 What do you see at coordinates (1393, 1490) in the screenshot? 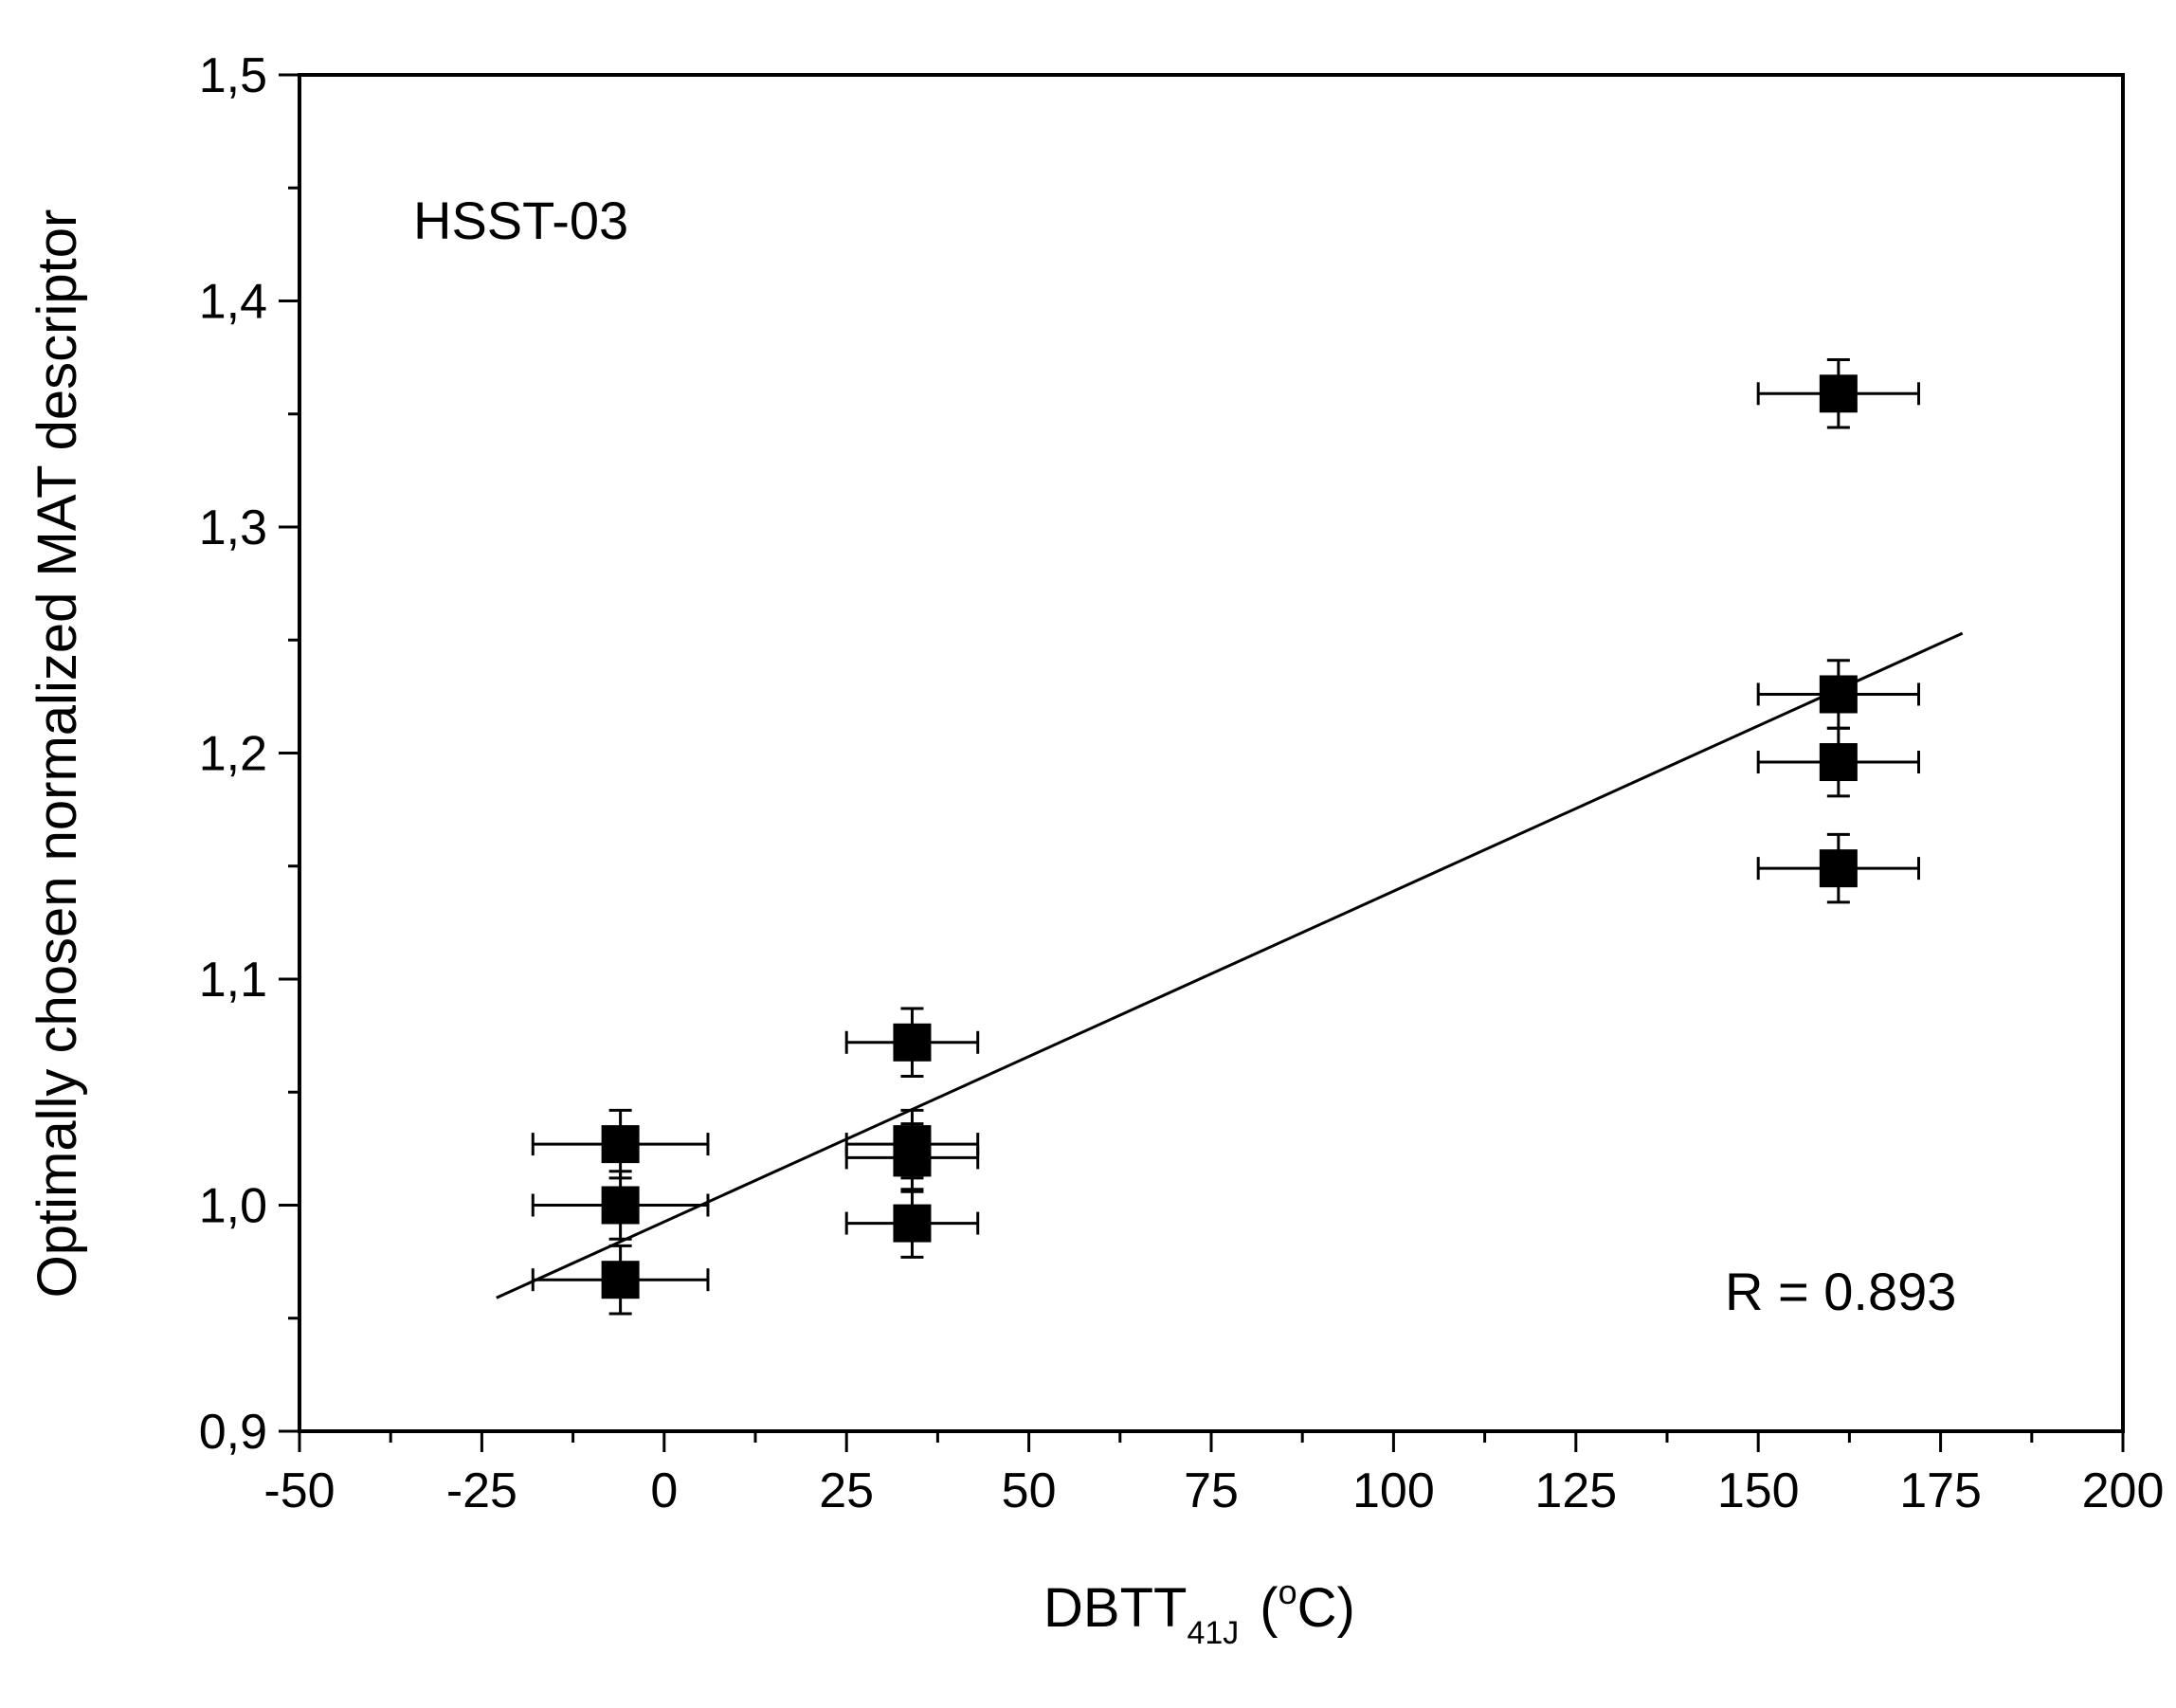
I see `x-tick-label: 100` at bounding box center [1393, 1490].